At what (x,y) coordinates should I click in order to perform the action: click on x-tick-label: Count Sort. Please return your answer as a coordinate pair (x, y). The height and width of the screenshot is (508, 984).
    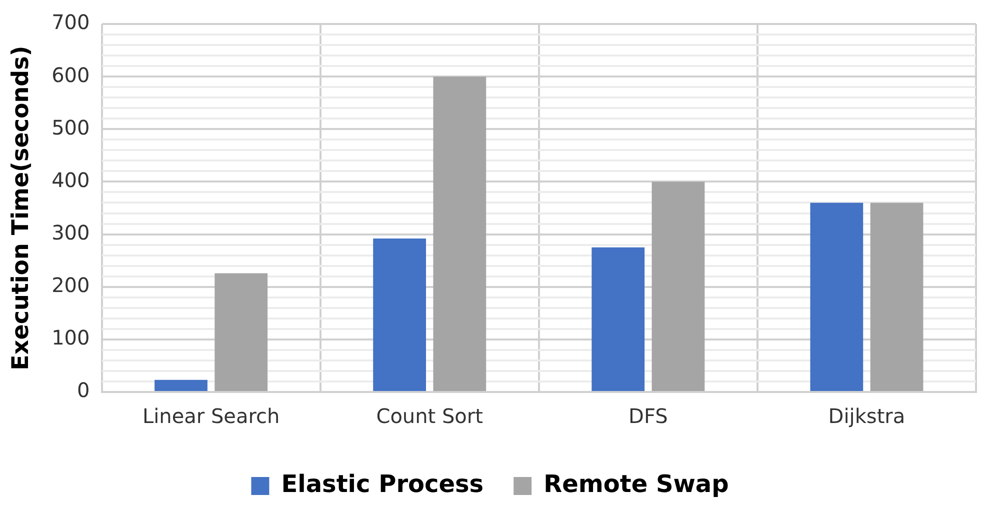
    Looking at the image, I should click on (430, 416).